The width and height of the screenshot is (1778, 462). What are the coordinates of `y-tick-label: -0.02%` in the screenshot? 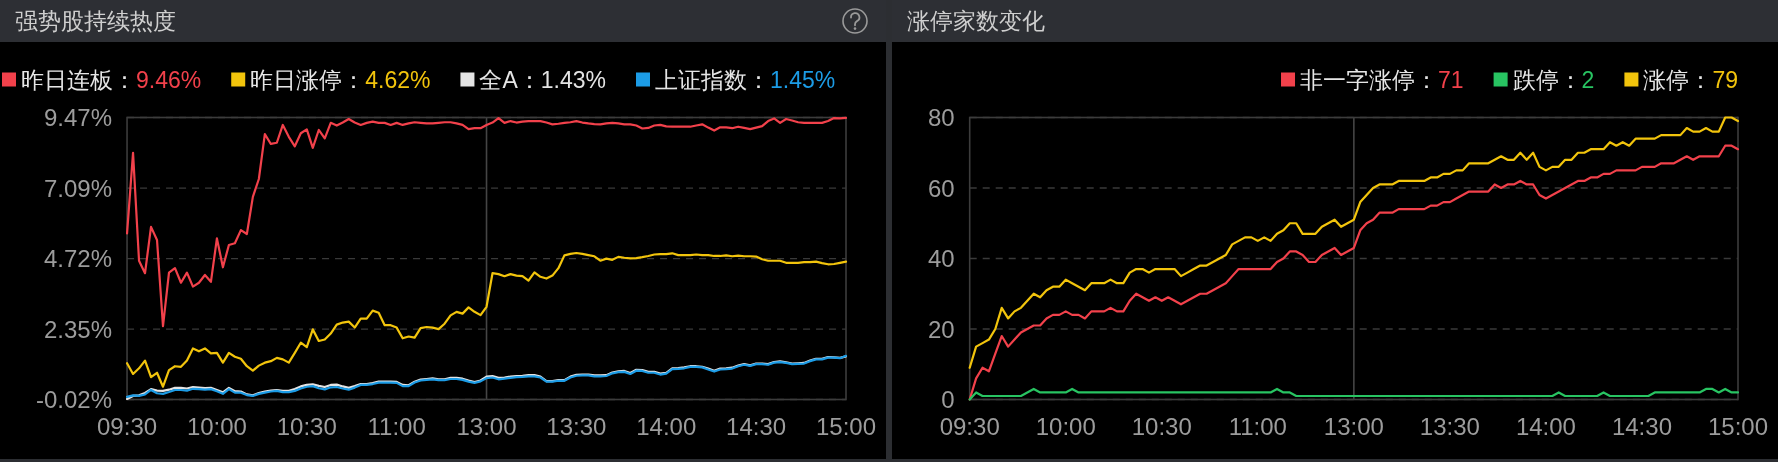 It's located at (74, 399).